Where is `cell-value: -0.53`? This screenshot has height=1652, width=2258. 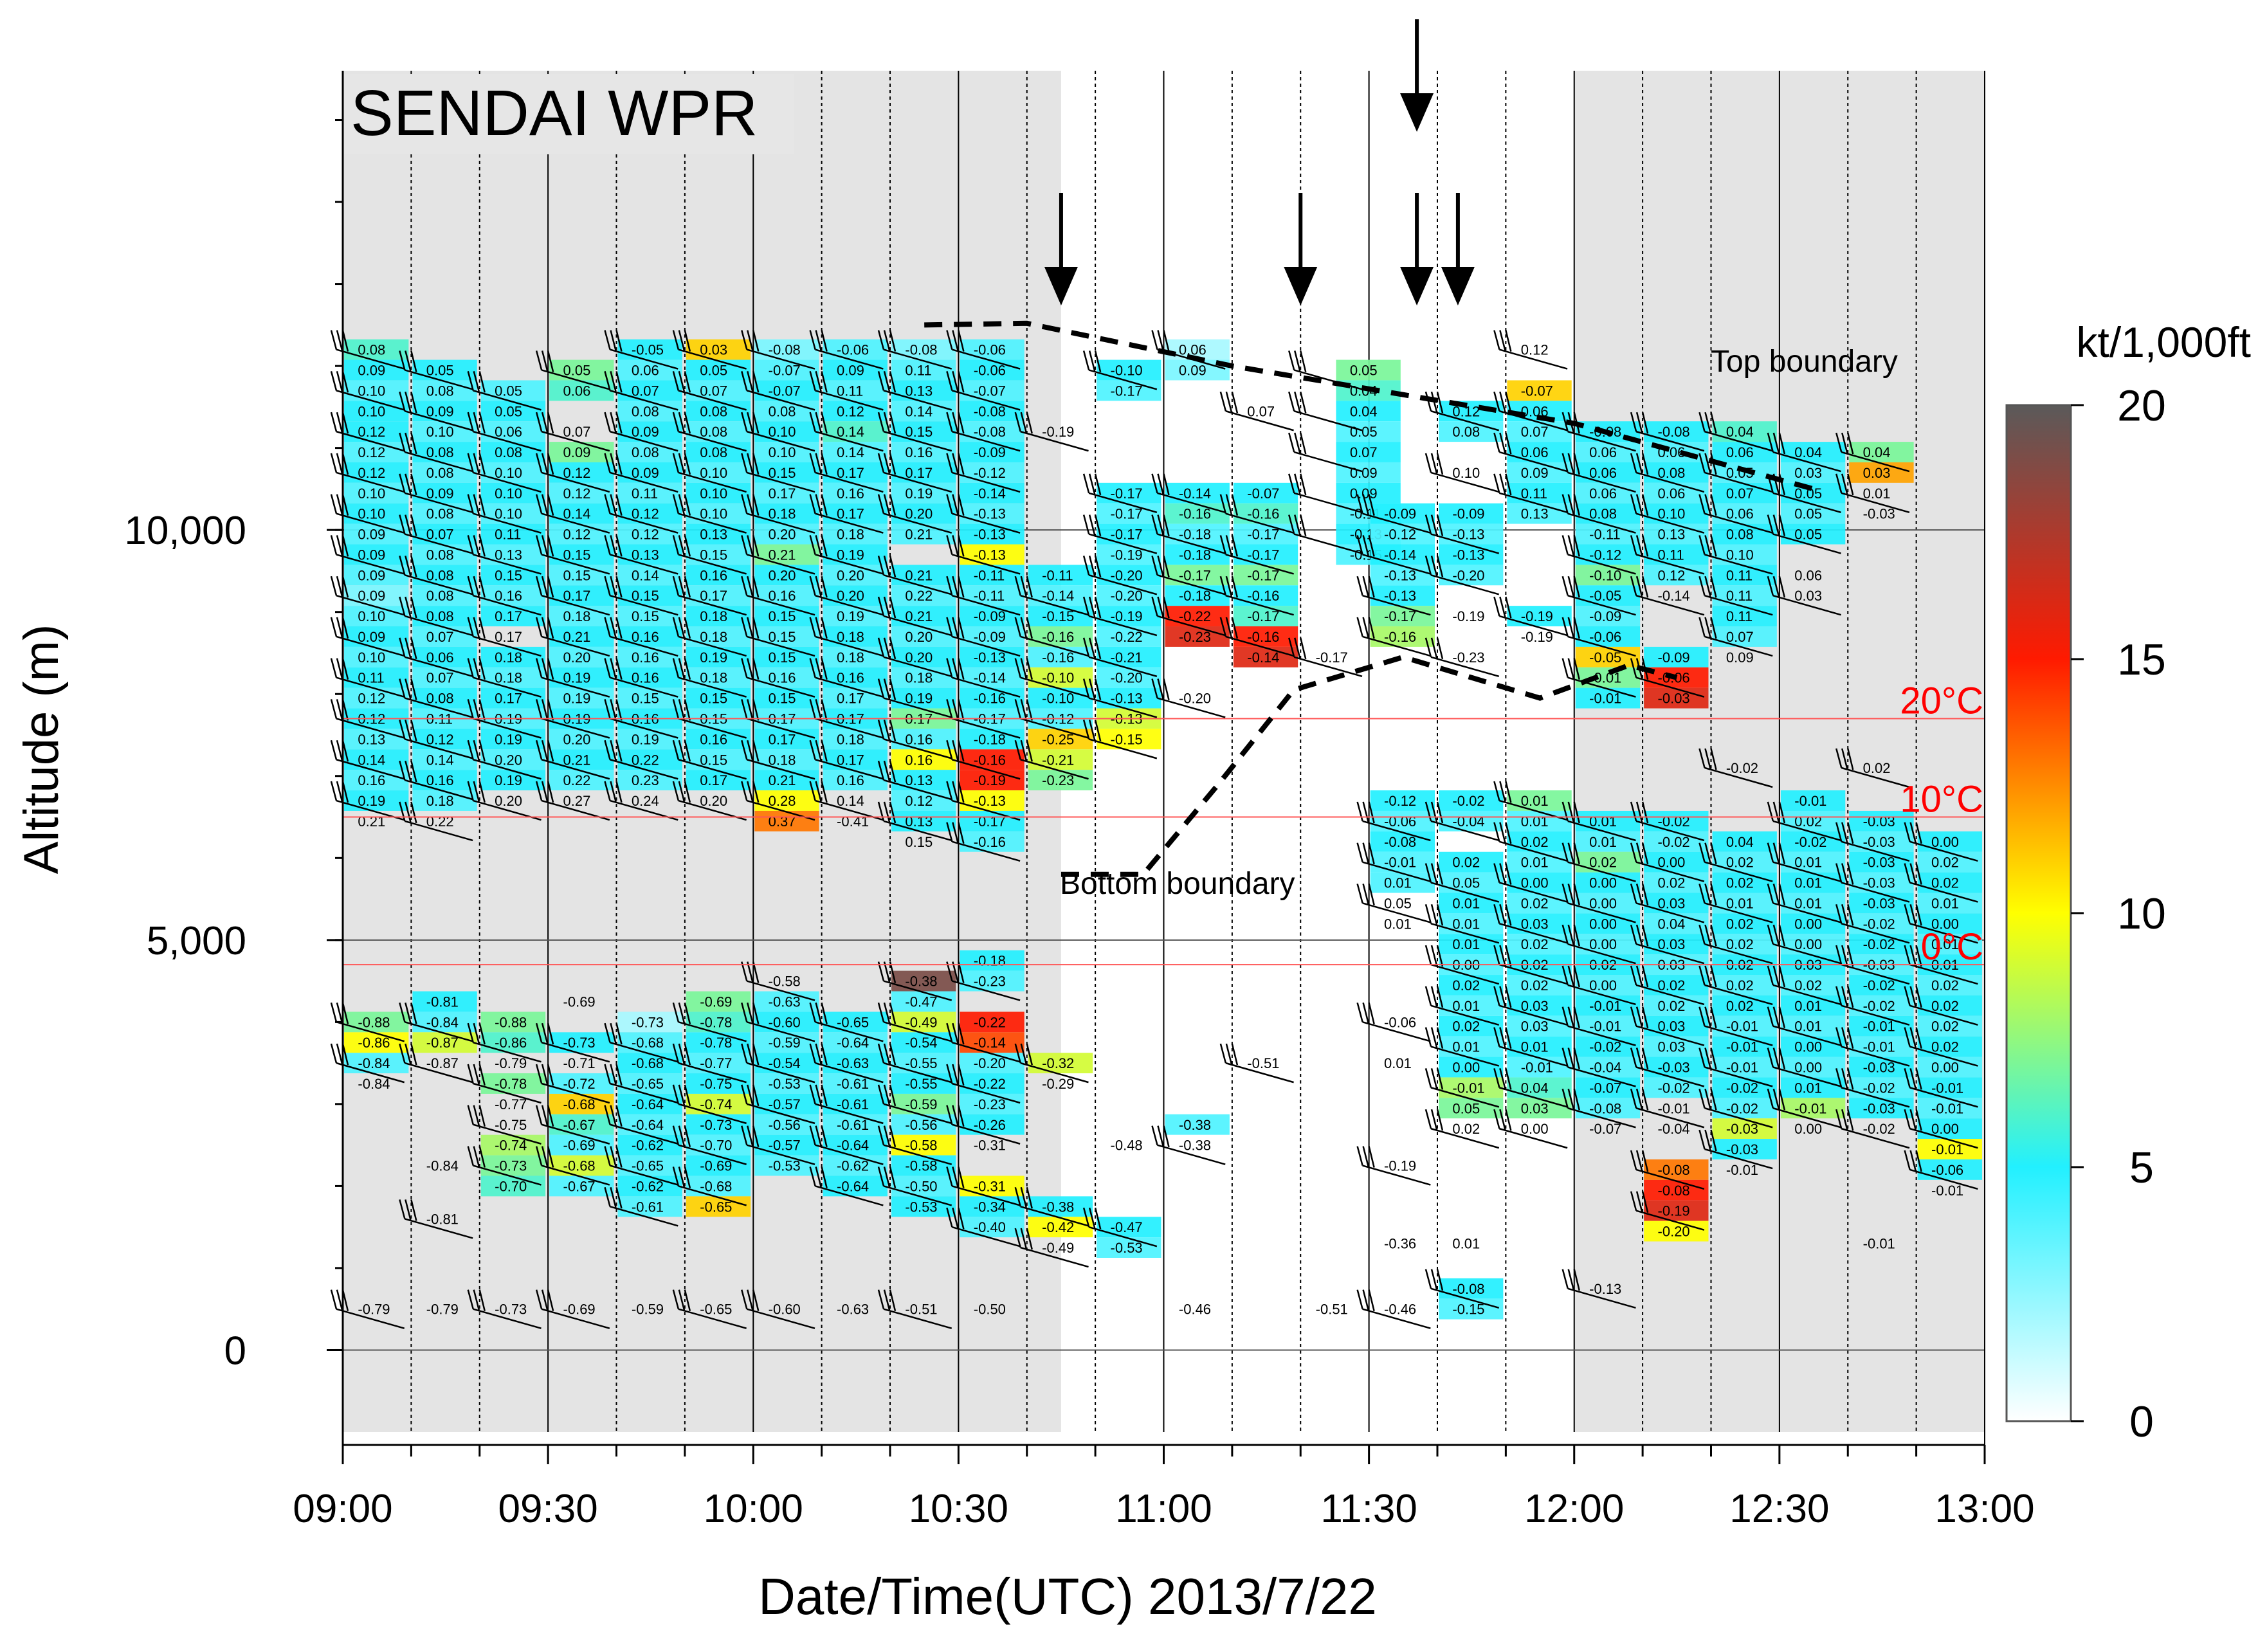 cell-value: -0.53 is located at coordinates (785, 1084).